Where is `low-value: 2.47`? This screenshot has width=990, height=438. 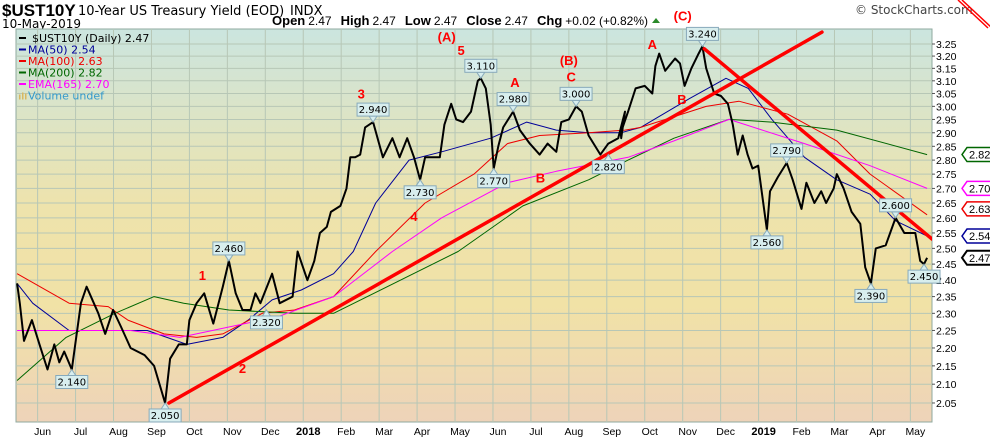 low-value: 2.47 is located at coordinates (446, 21).